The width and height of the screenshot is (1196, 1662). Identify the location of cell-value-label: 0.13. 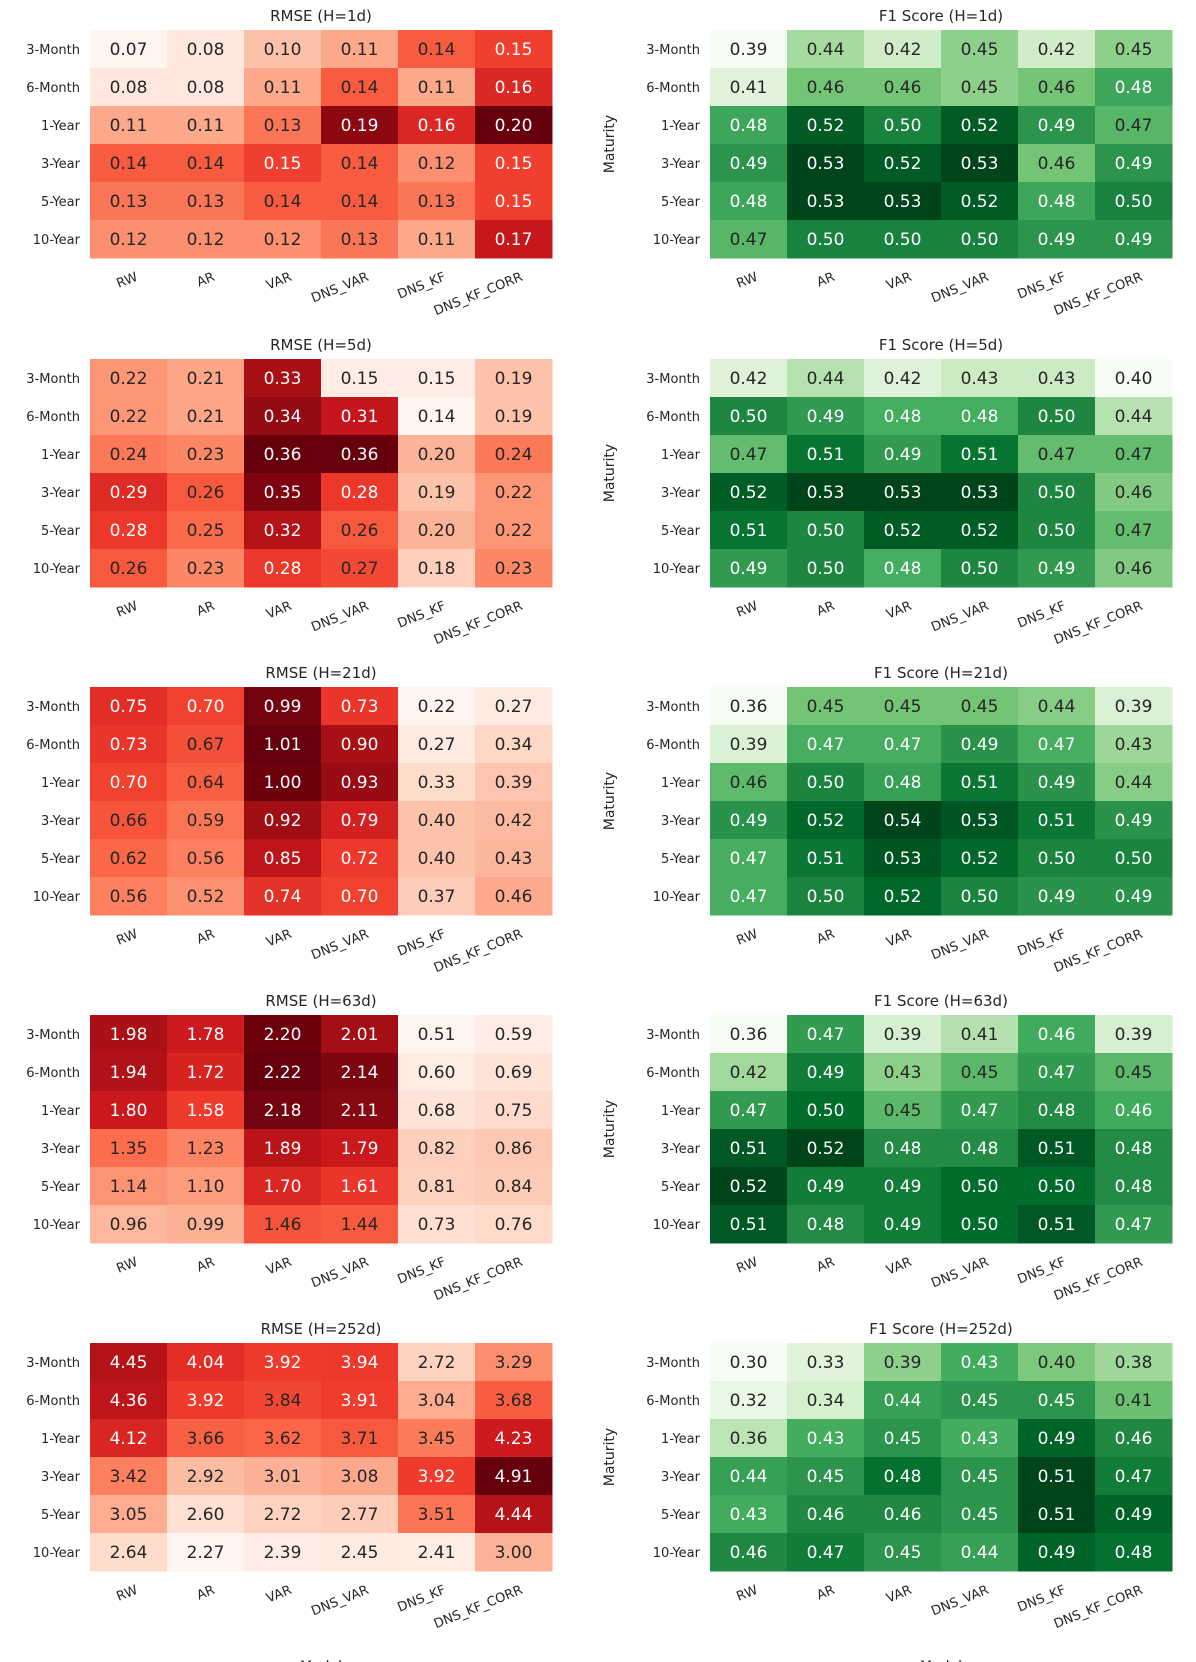
(360, 240).